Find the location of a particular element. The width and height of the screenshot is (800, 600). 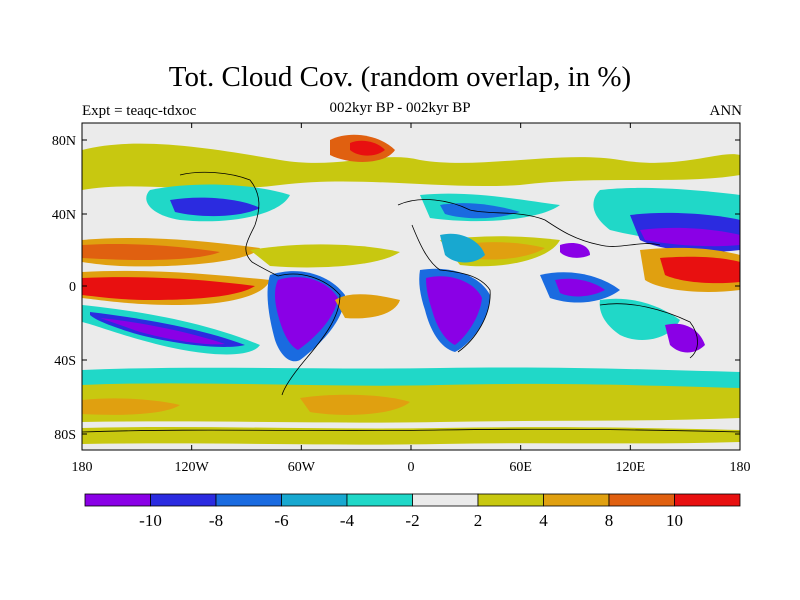

lon-tick-label: 0 is located at coordinates (411, 467).